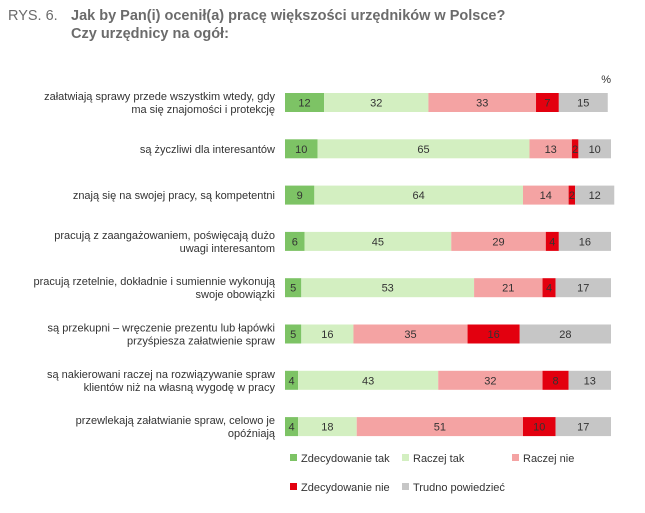 Image resolution: width=645 pixels, height=513 pixels. I want to click on category-label-line: przyśpiesza załatwienie spraw, so click(201, 342).